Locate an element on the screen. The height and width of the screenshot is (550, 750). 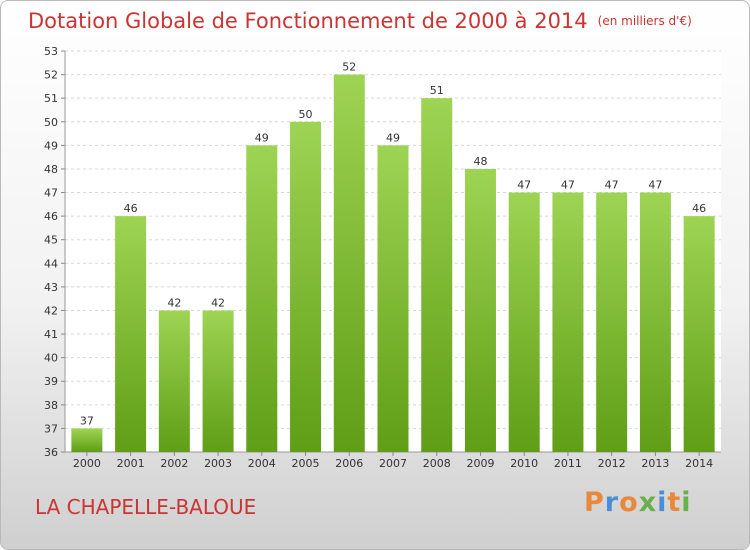
y-tick-label: 48 is located at coordinates (51, 169).